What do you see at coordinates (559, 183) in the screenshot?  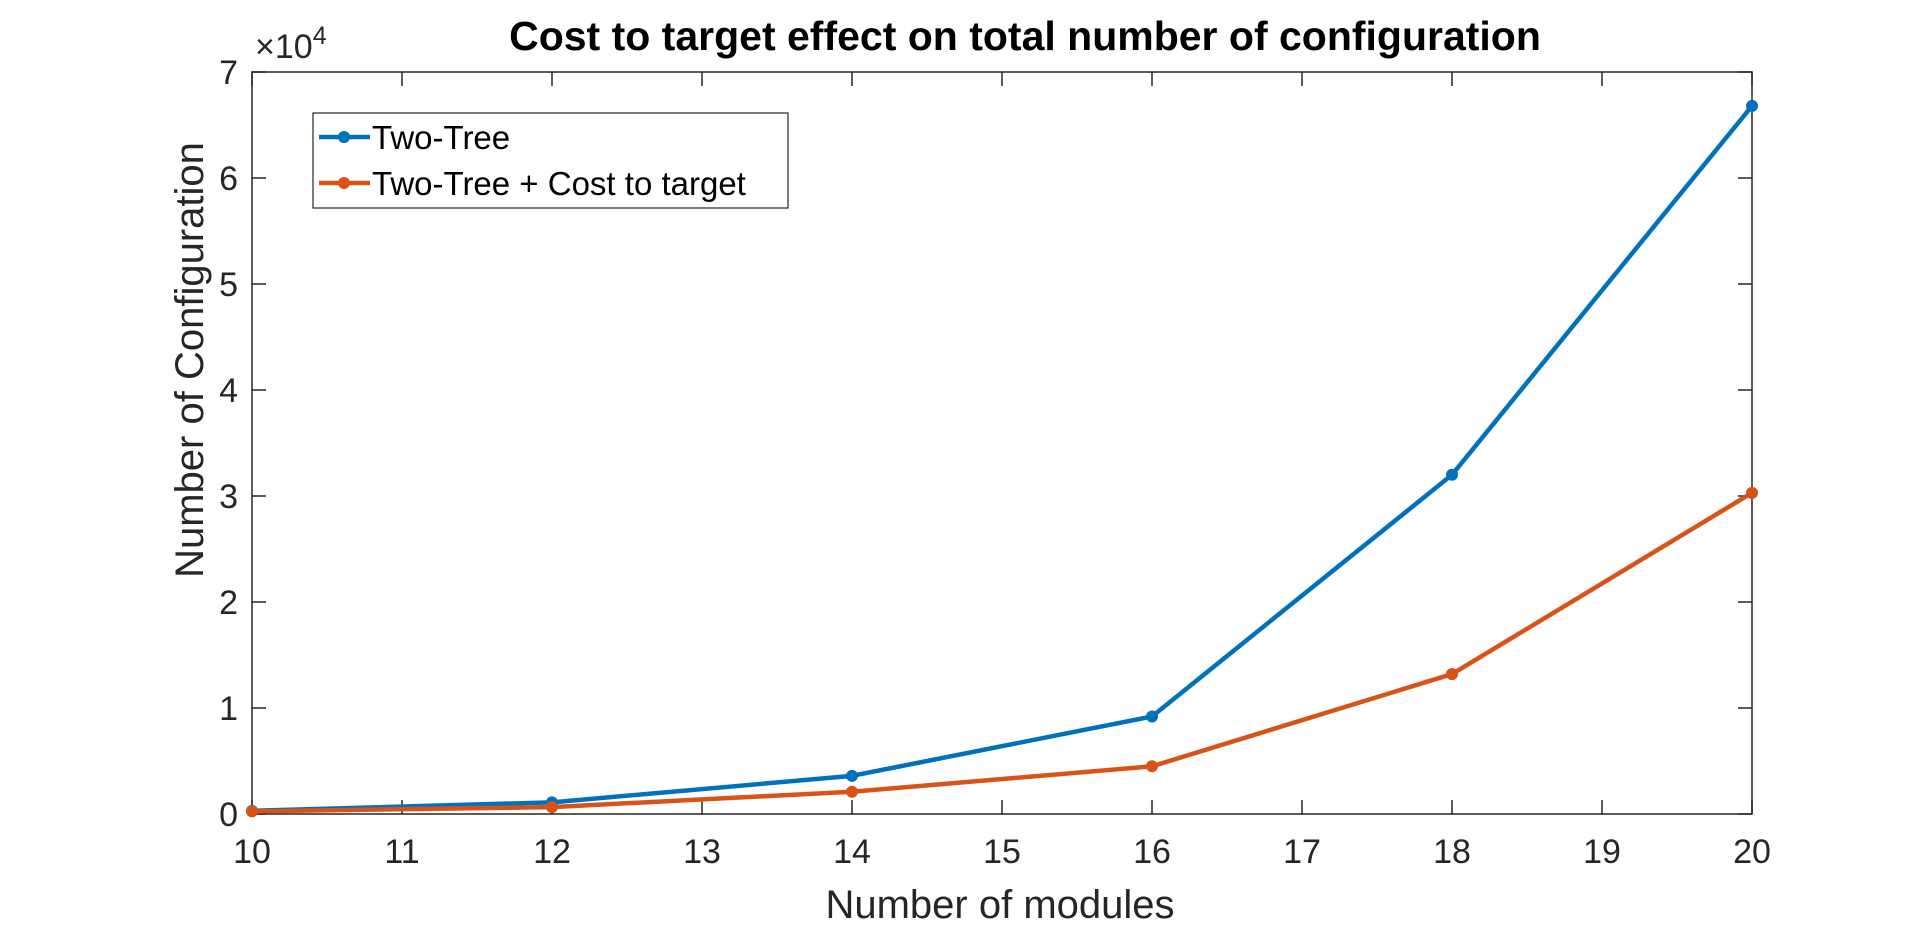 I see `legend-label-cost-to-target: Two-Tree + Cost to target` at bounding box center [559, 183].